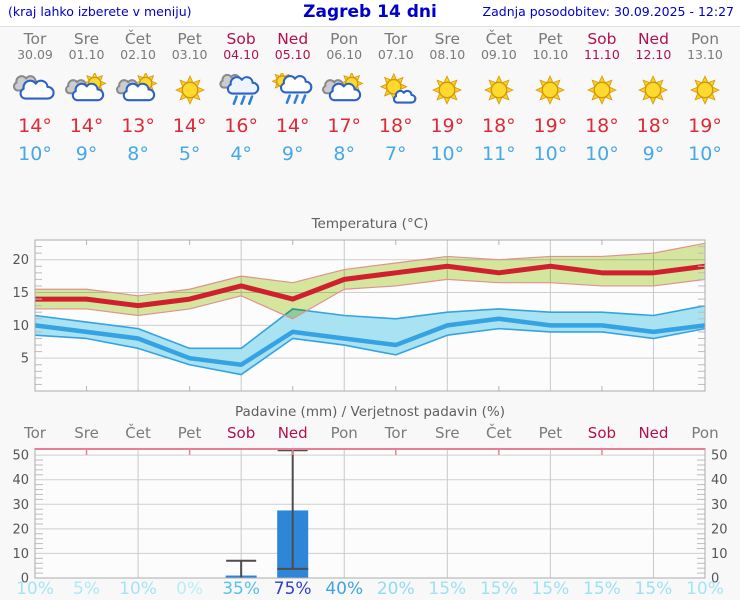 This screenshot has height=600, width=740. I want to click on precip-probability-value: 40%, so click(344, 589).